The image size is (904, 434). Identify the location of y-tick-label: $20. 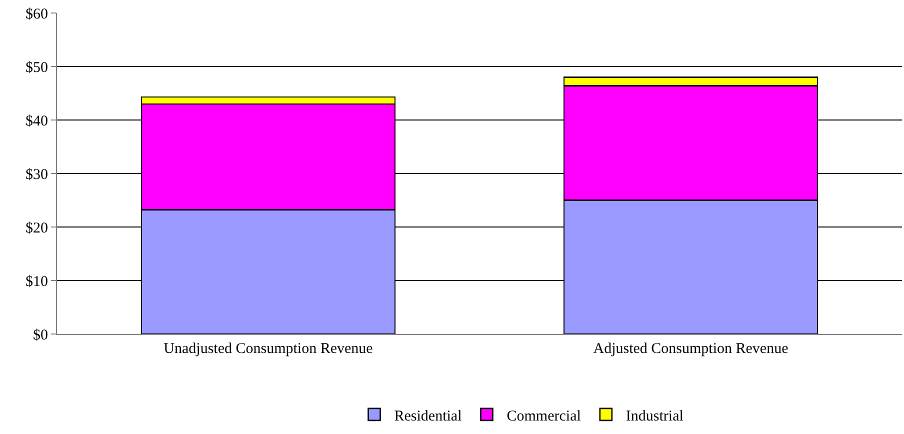
(37, 228).